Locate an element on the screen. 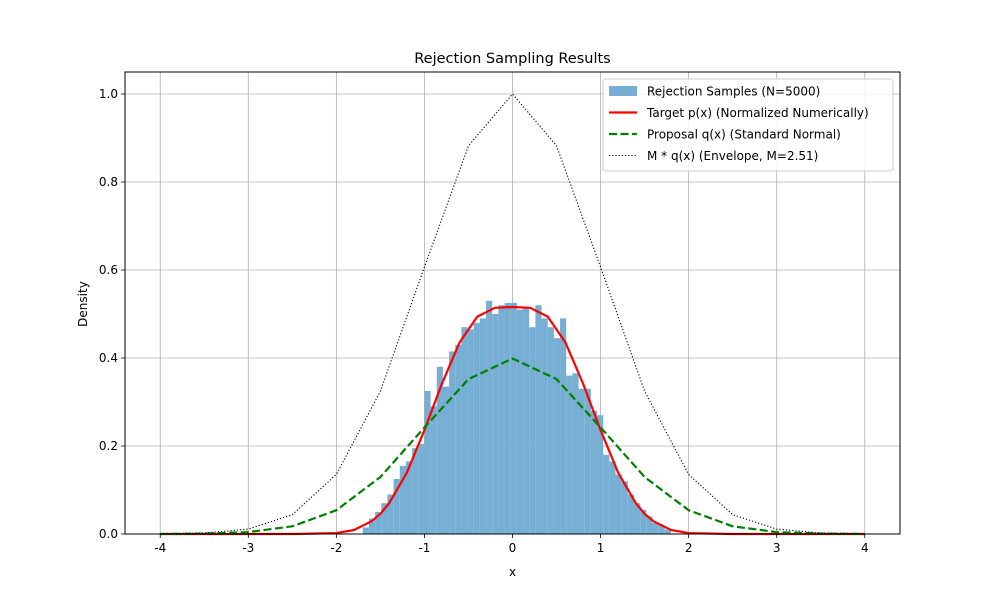 This screenshot has width=1000, height=600. y-tick-label: 1.0 is located at coordinates (108, 94).